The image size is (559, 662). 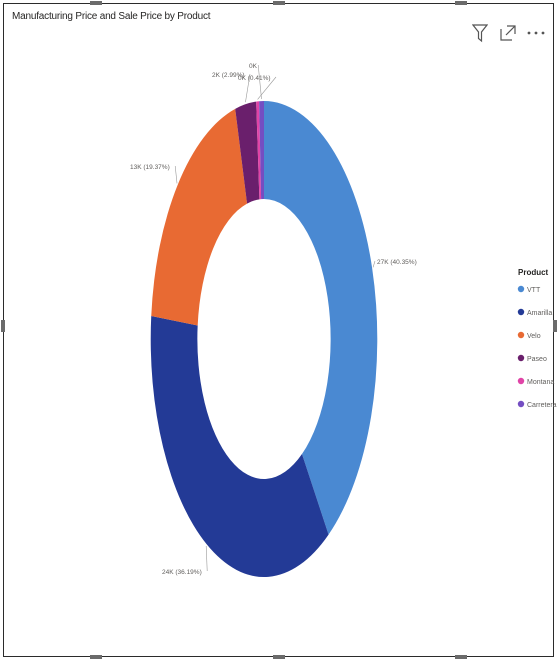 I want to click on data-label-velo: 13K (19.37%), so click(x=150, y=167).